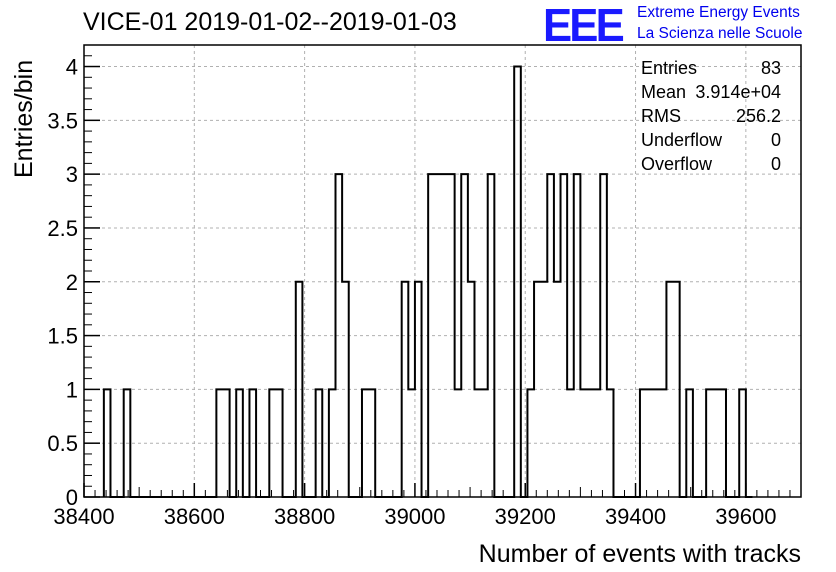 This screenshot has width=836, height=572. I want to click on logo-line-1: Extreme Energy Events, so click(718, 12).